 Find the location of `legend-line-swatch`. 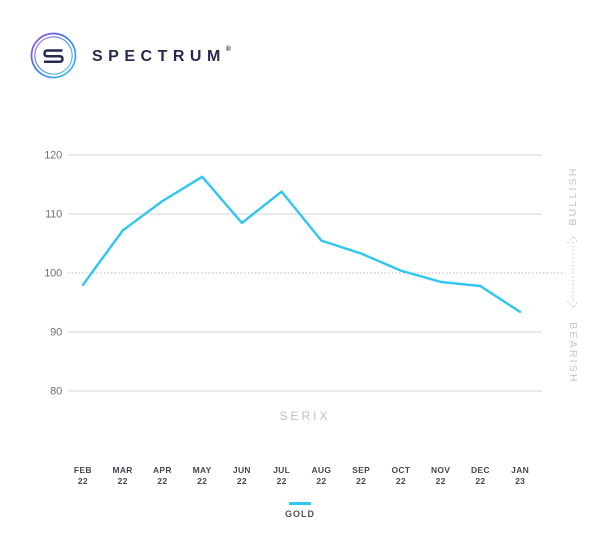

legend-line-swatch is located at coordinates (300, 503).